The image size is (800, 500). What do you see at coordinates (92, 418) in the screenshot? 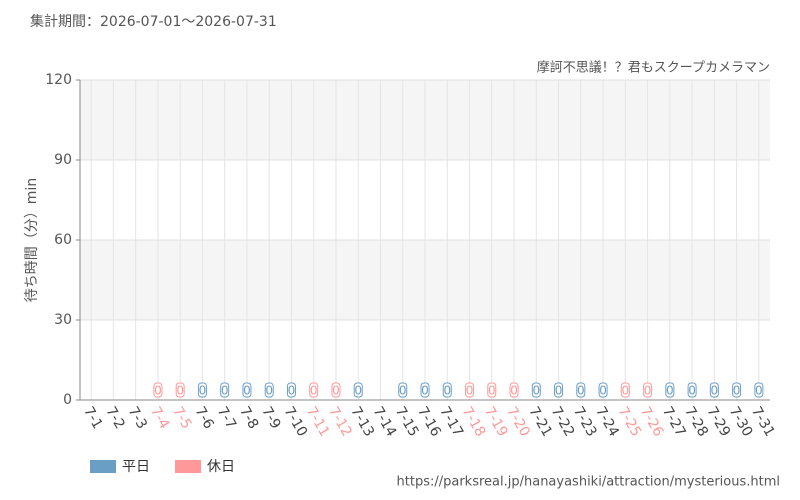
I see `x-tick-label: 7-1` at bounding box center [92, 418].